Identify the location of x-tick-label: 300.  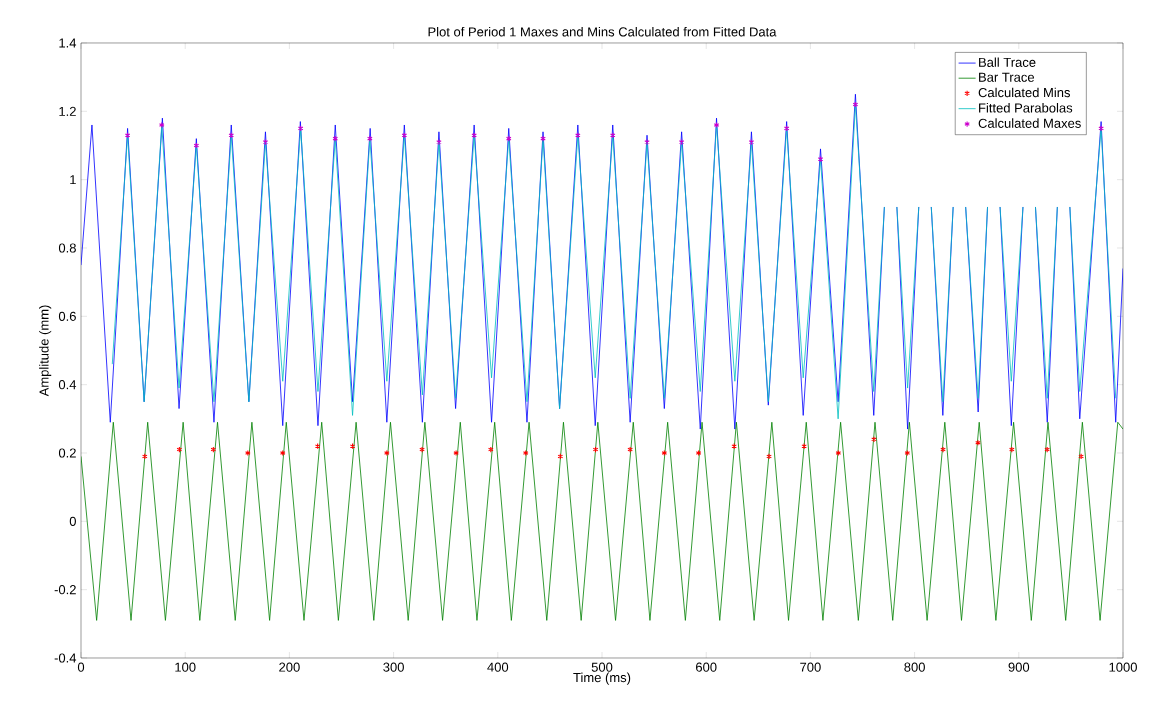
(393, 667).